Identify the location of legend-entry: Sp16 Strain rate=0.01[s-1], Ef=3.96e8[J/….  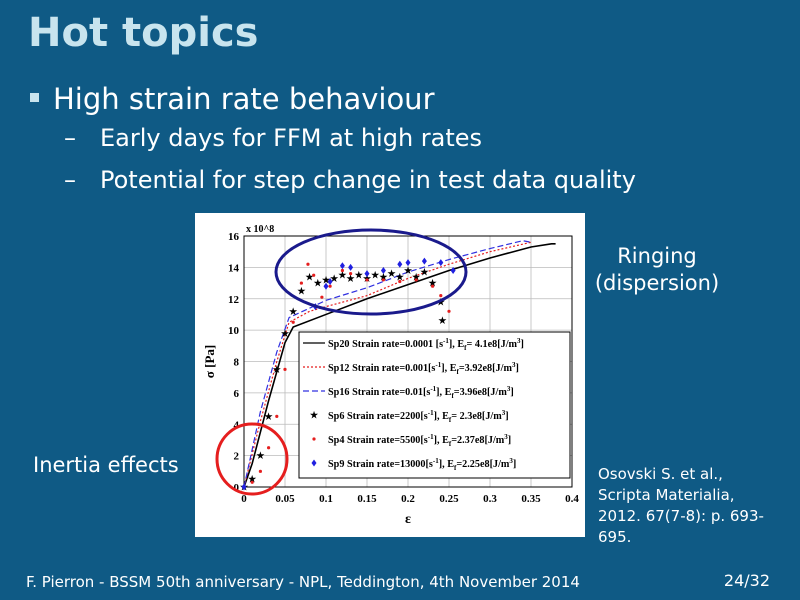
(421, 392).